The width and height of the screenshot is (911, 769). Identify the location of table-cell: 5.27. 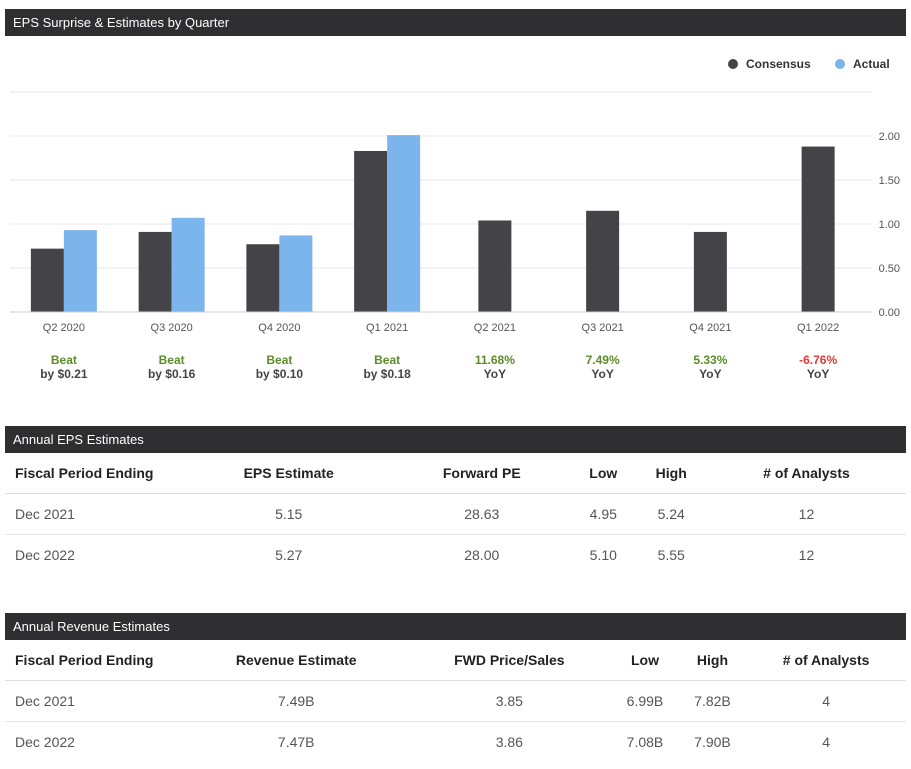
(289, 555).